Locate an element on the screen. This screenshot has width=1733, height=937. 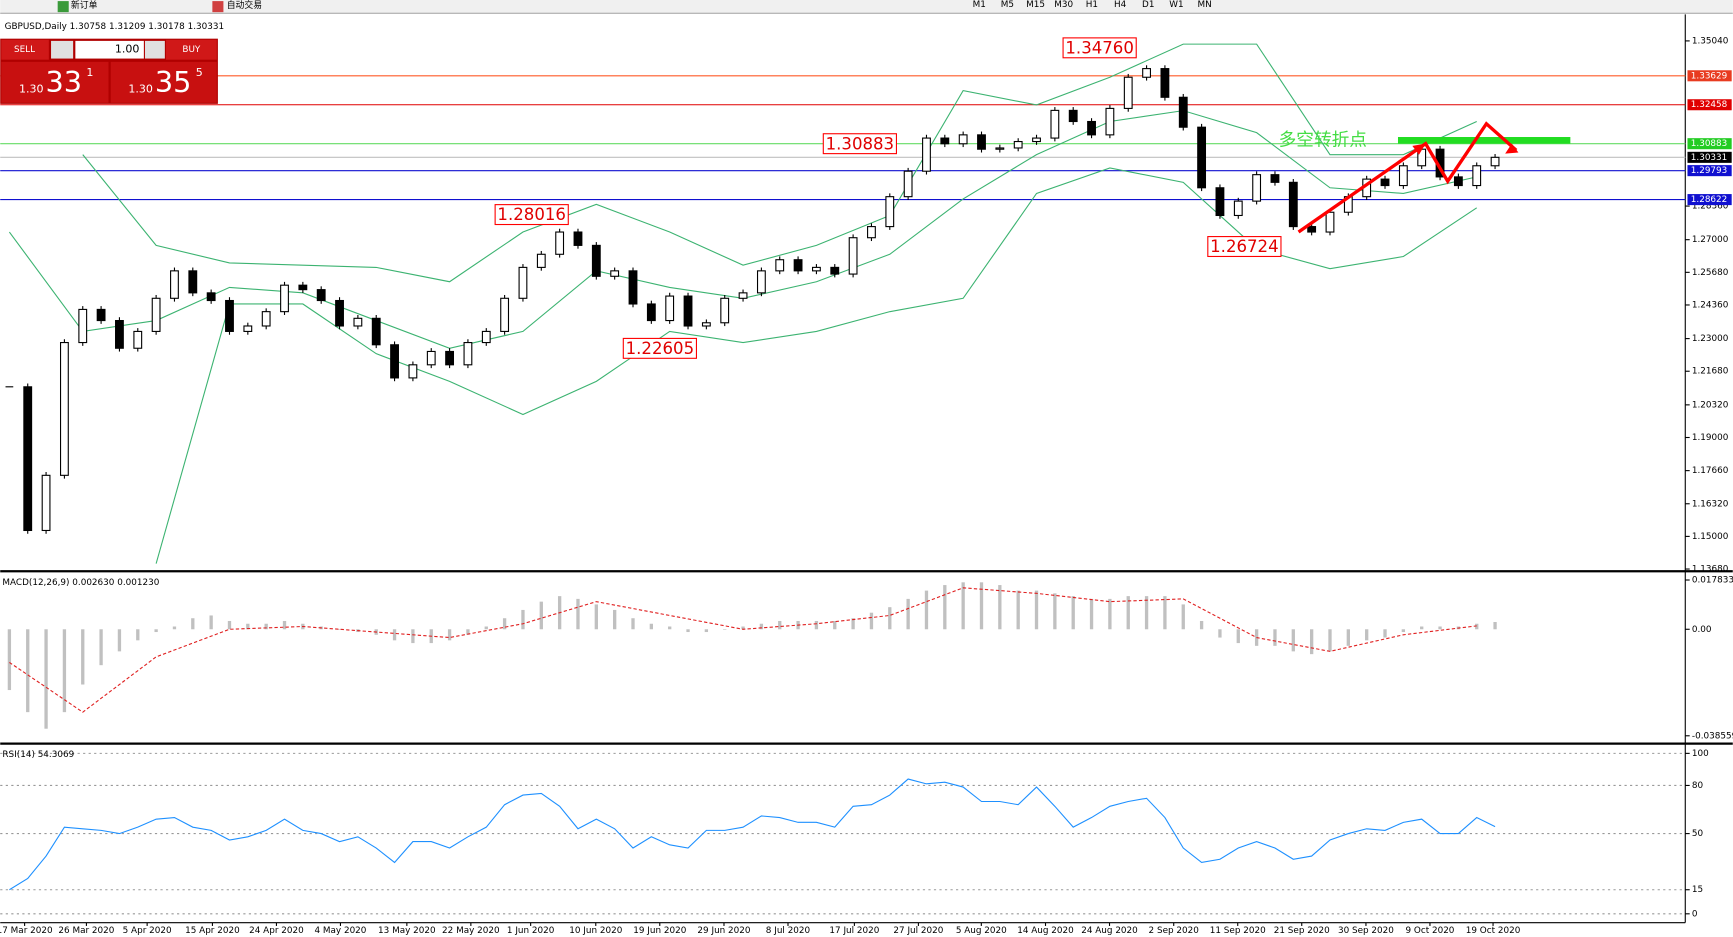
x-tick-label: 24 Apr 2020 is located at coordinates (276, 931).